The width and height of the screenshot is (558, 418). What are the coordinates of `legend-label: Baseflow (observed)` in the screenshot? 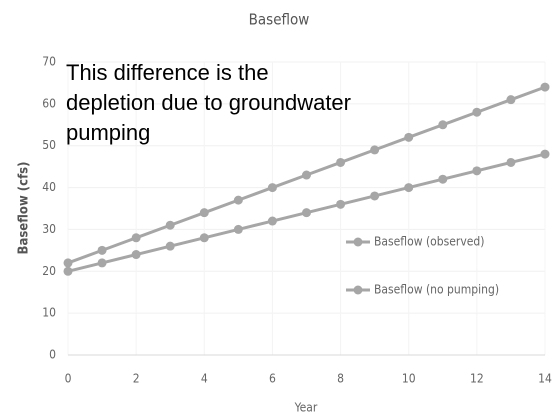 It's located at (429, 242).